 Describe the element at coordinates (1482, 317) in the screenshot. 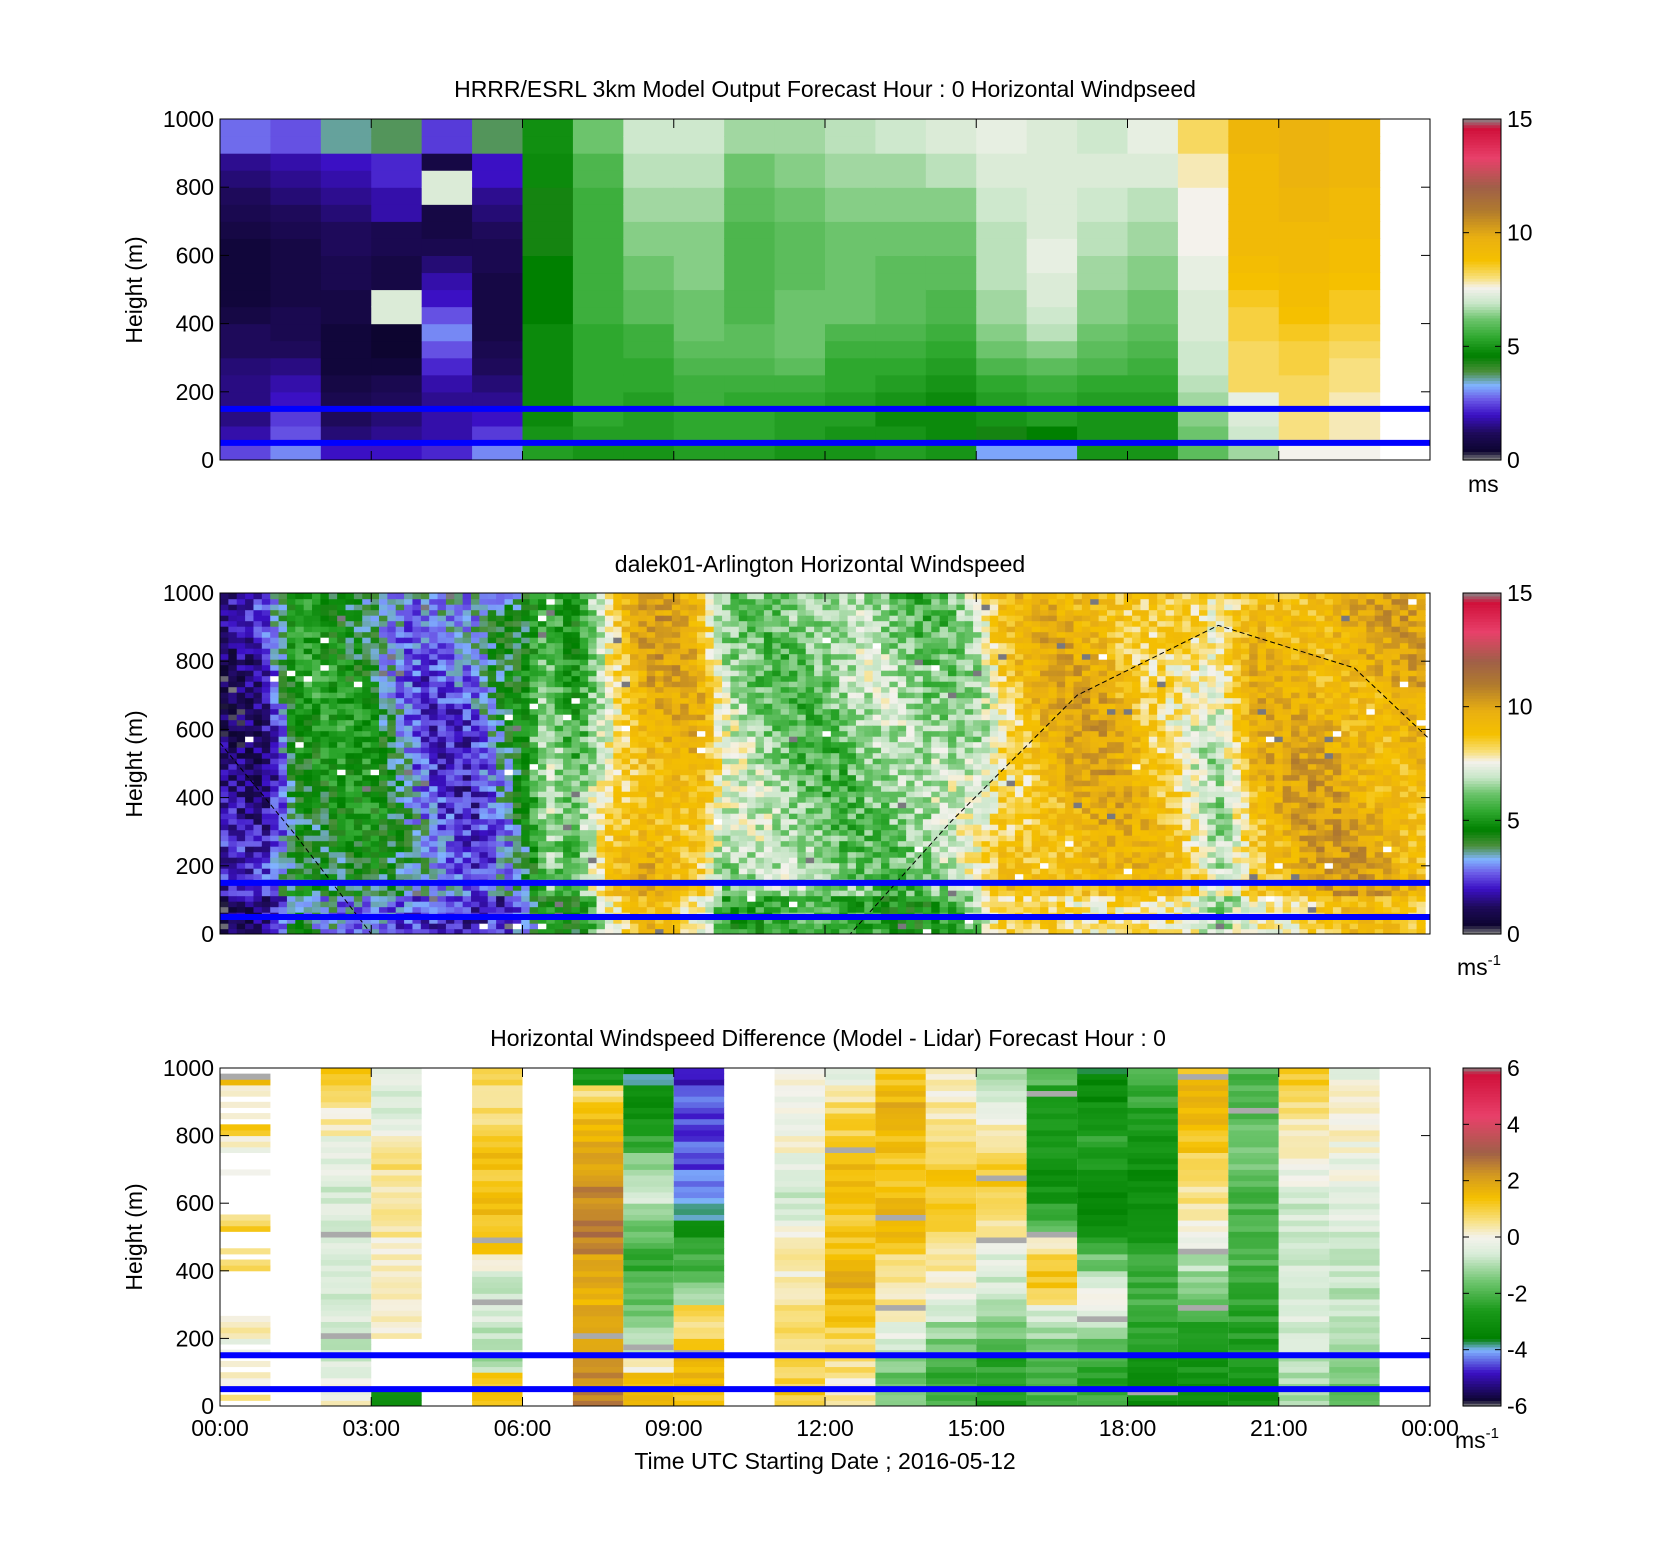

I see `colorbar-segment` at that location.